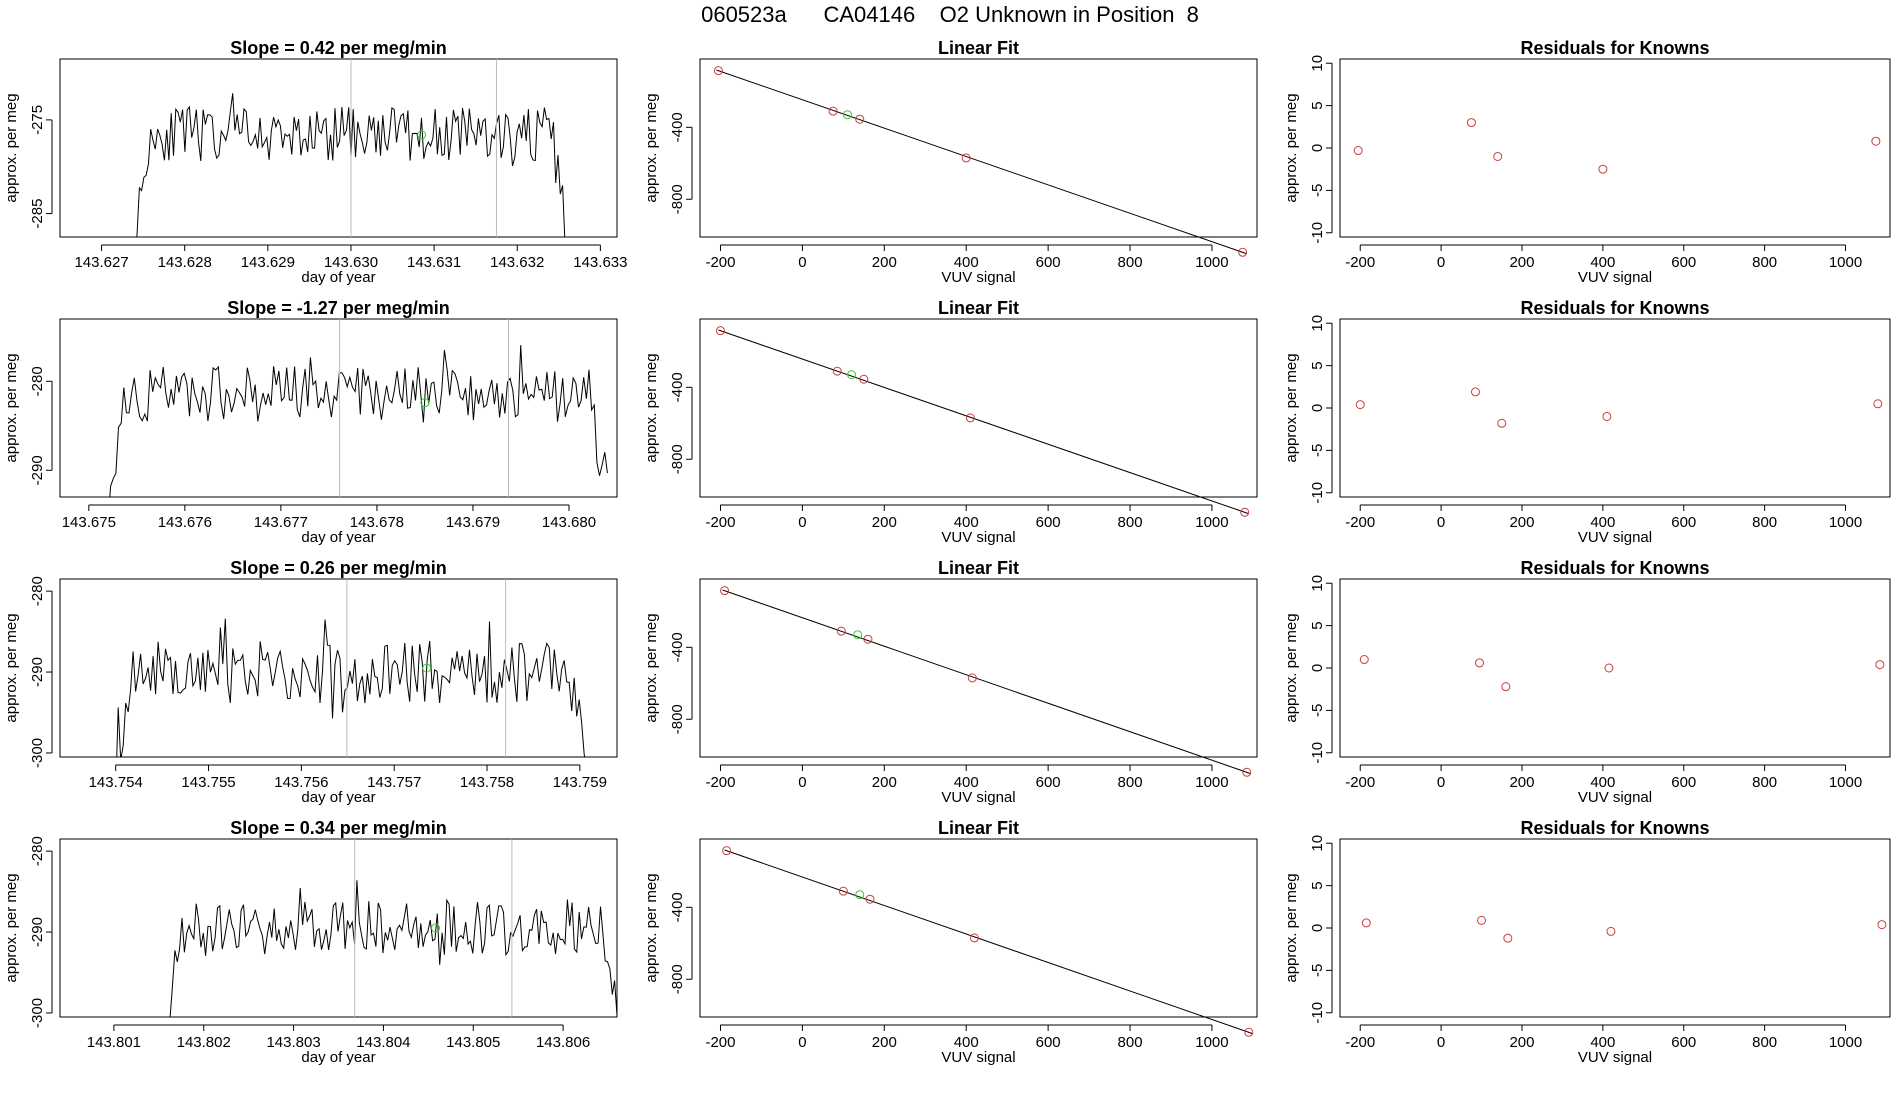 The image size is (1900, 1100). Describe the element at coordinates (268, 262) in the screenshot. I see `time-series-x-tick-label: 143.629` at that location.